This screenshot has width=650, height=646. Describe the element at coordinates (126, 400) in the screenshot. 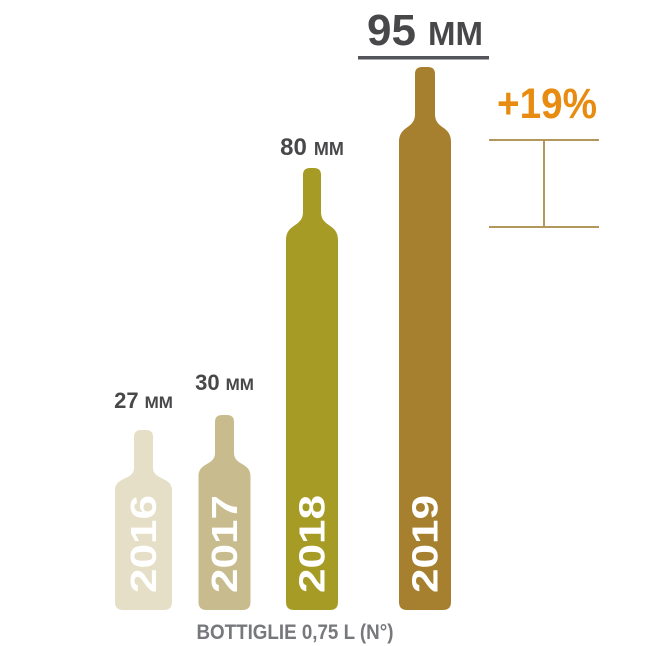

I see `value-number: 27` at that location.